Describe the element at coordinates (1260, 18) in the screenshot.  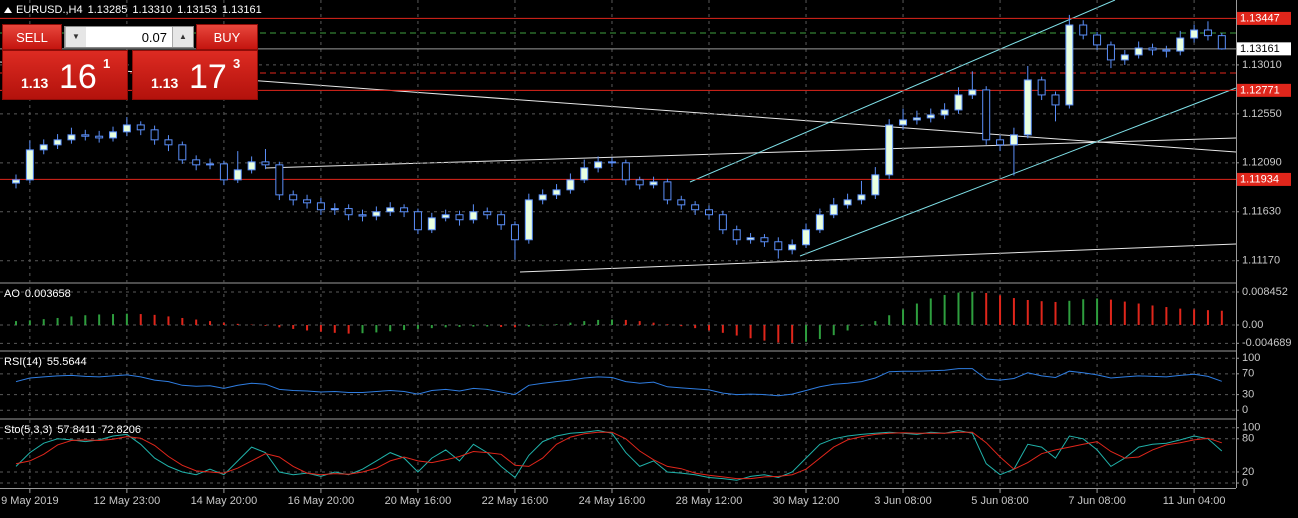
I see `level-label: 1.13447` at that location.